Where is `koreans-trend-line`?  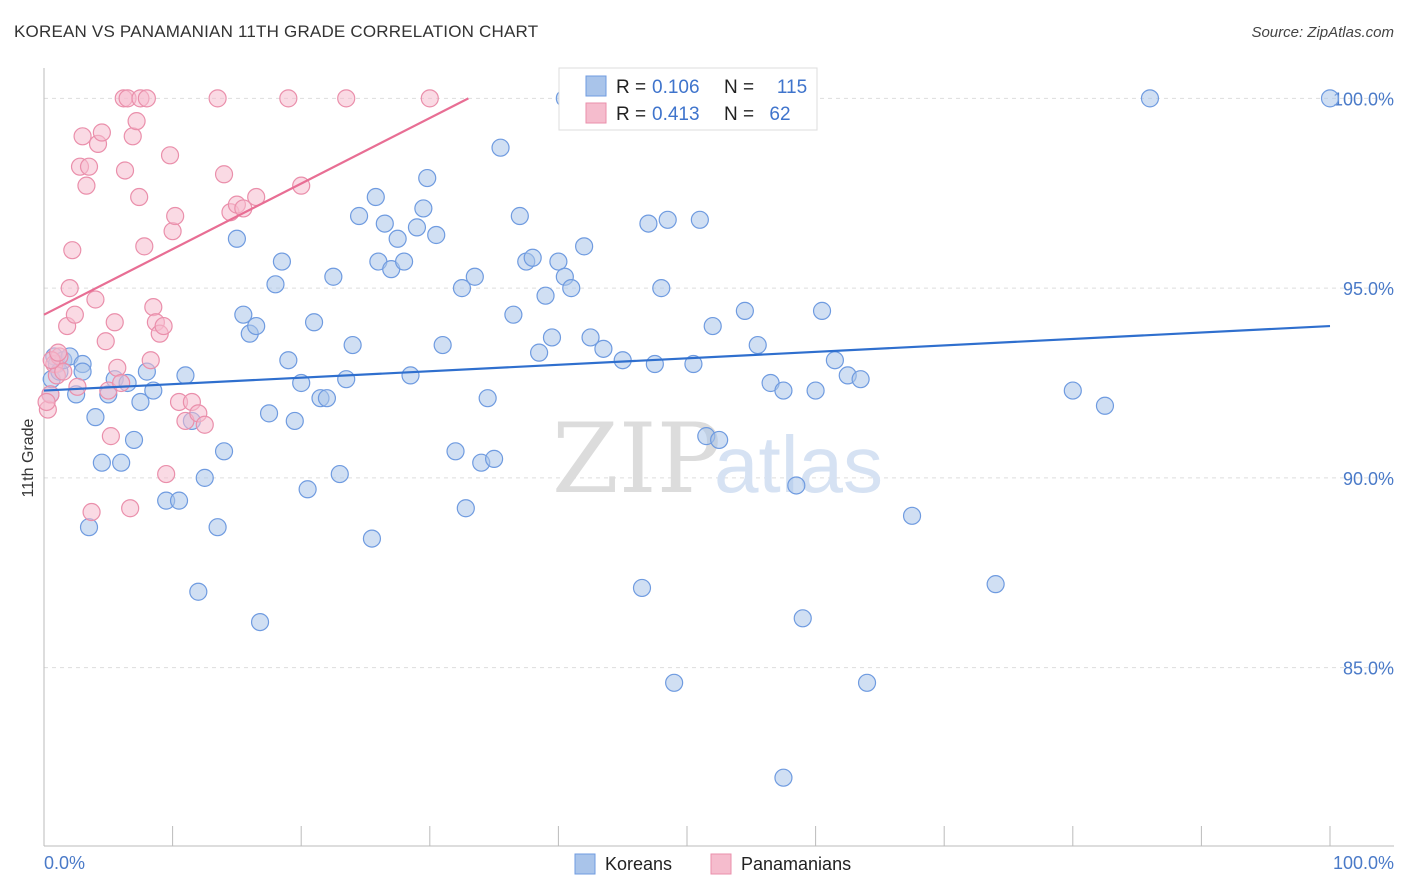 koreans-trend-line is located at coordinates (687, 358).